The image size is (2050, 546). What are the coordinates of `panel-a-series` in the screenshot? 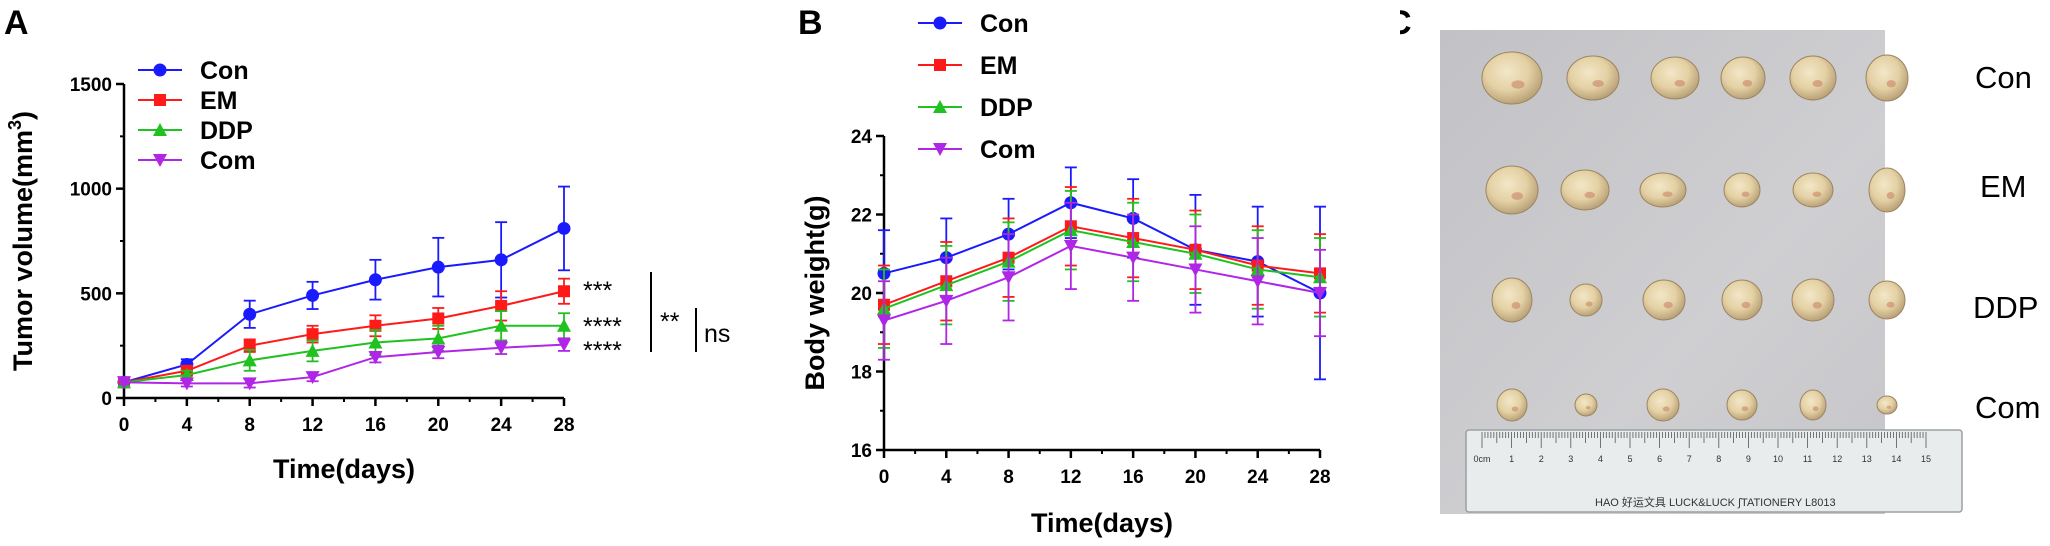 It's located at (344, 288).